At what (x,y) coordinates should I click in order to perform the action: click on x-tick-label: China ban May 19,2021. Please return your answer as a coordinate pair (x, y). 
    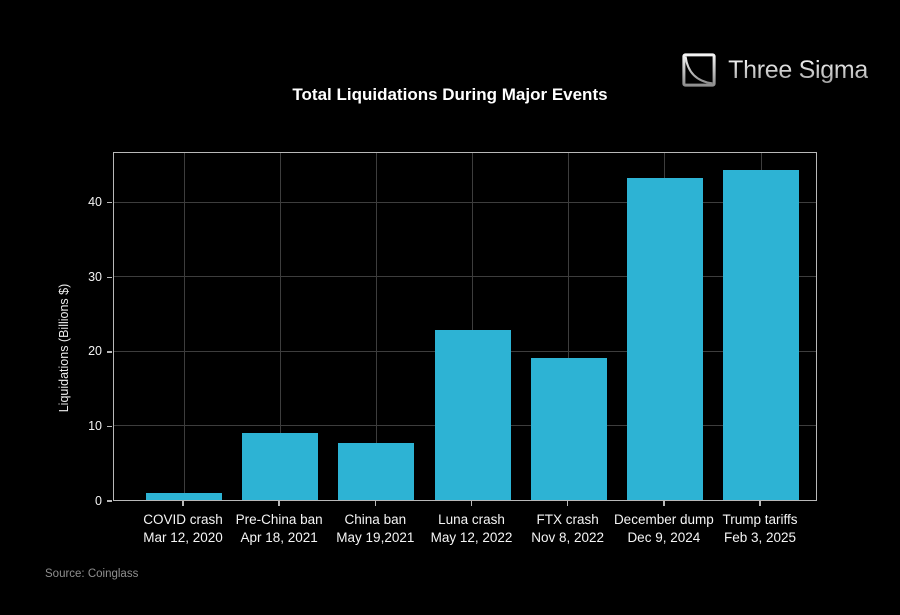
    Looking at the image, I should click on (375, 528).